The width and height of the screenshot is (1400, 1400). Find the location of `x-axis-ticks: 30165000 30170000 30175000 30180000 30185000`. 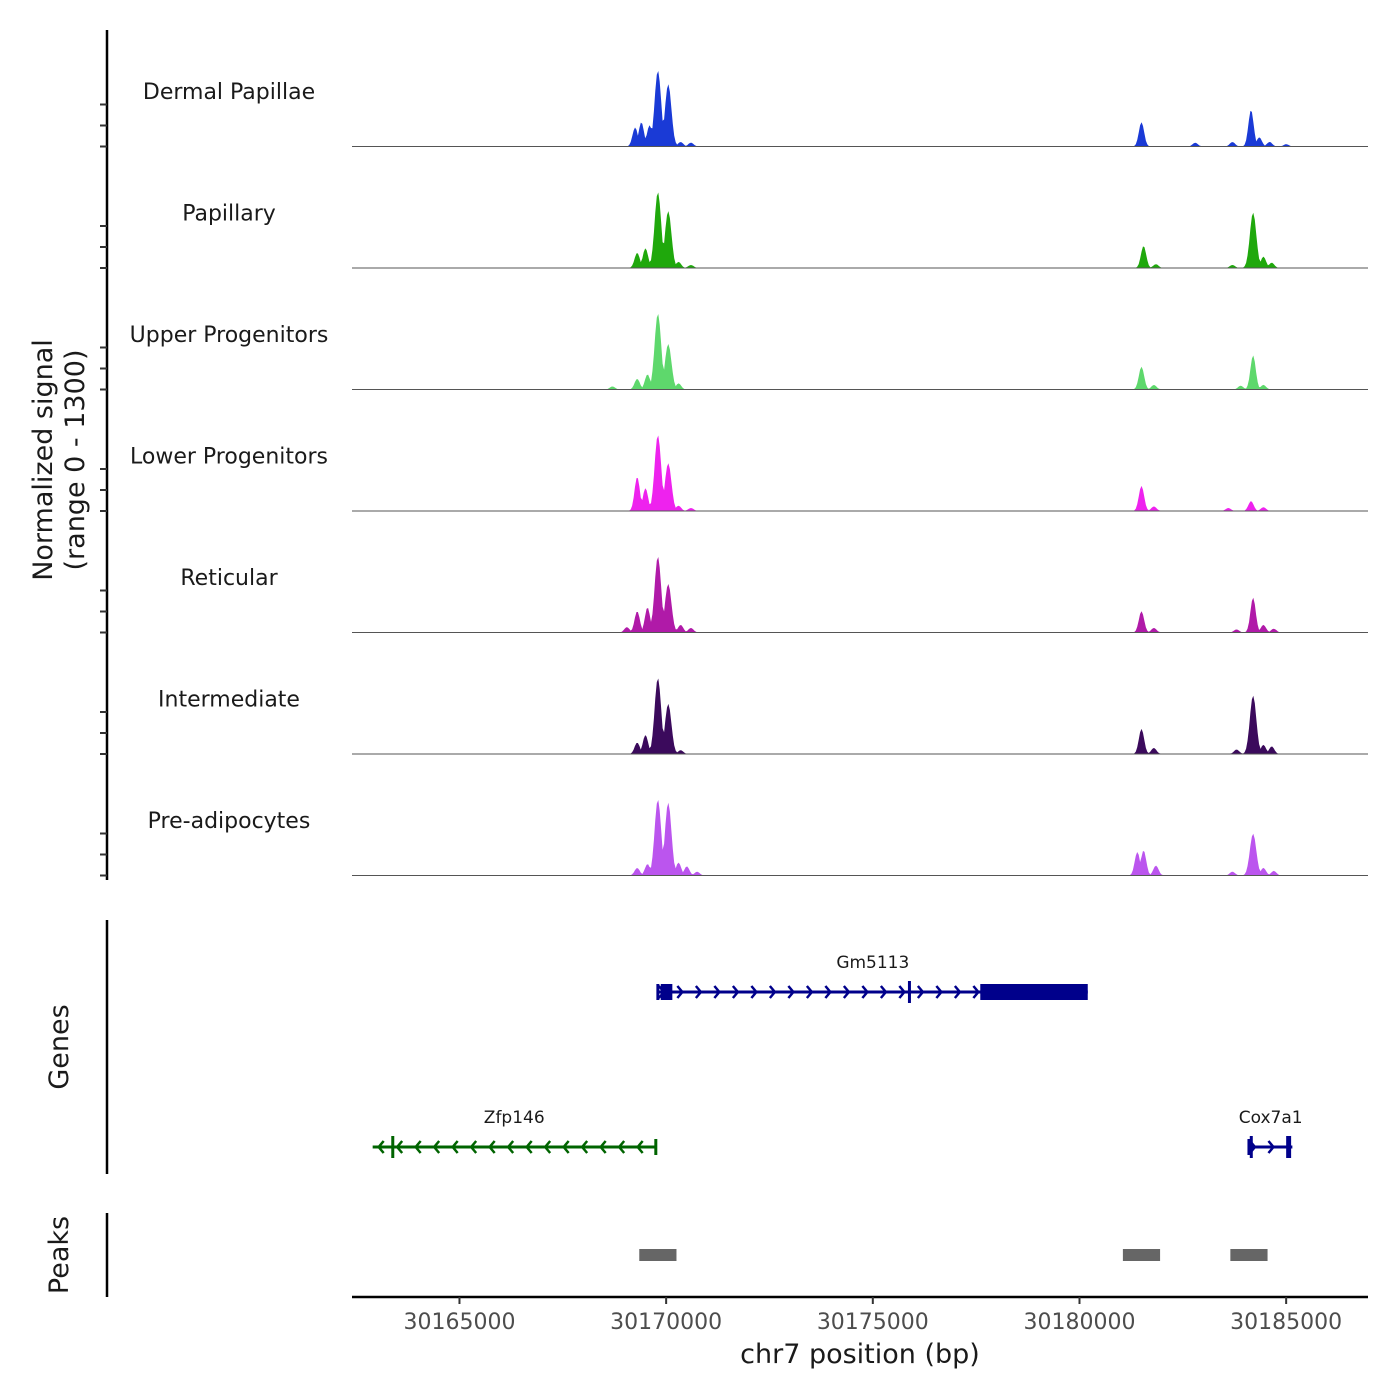

x-axis-ticks: 30165000 30170000 30175000 30180000 30185000 is located at coordinates (872, 1316).